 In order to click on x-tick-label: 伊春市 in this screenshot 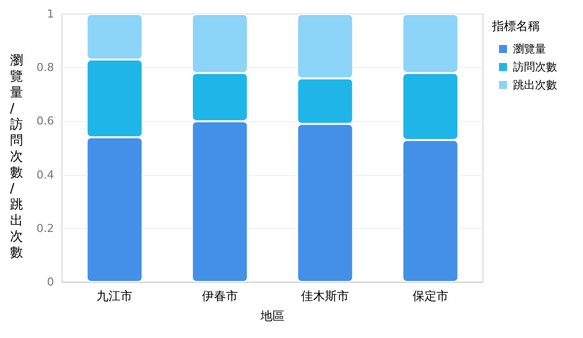, I will do `click(220, 296)`.